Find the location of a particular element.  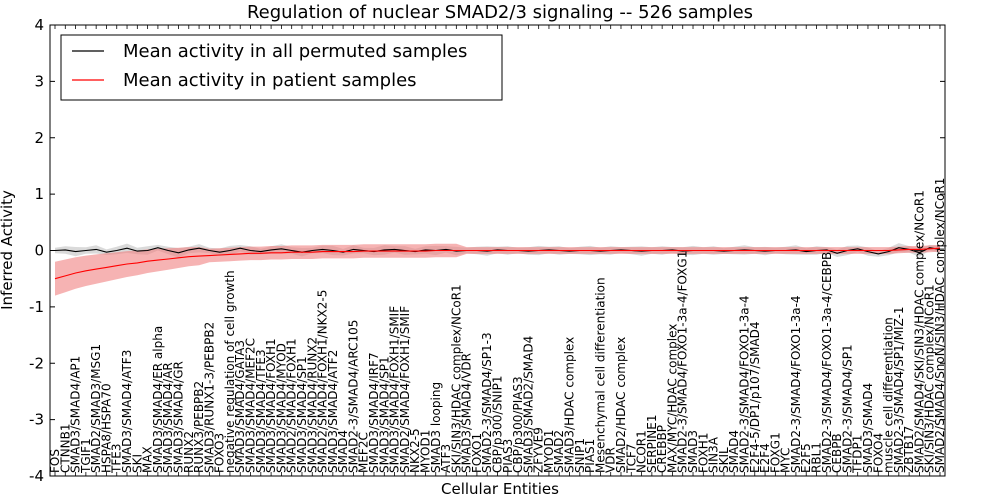

x-tick-label: ZBTB17 is located at coordinates (909, 449).